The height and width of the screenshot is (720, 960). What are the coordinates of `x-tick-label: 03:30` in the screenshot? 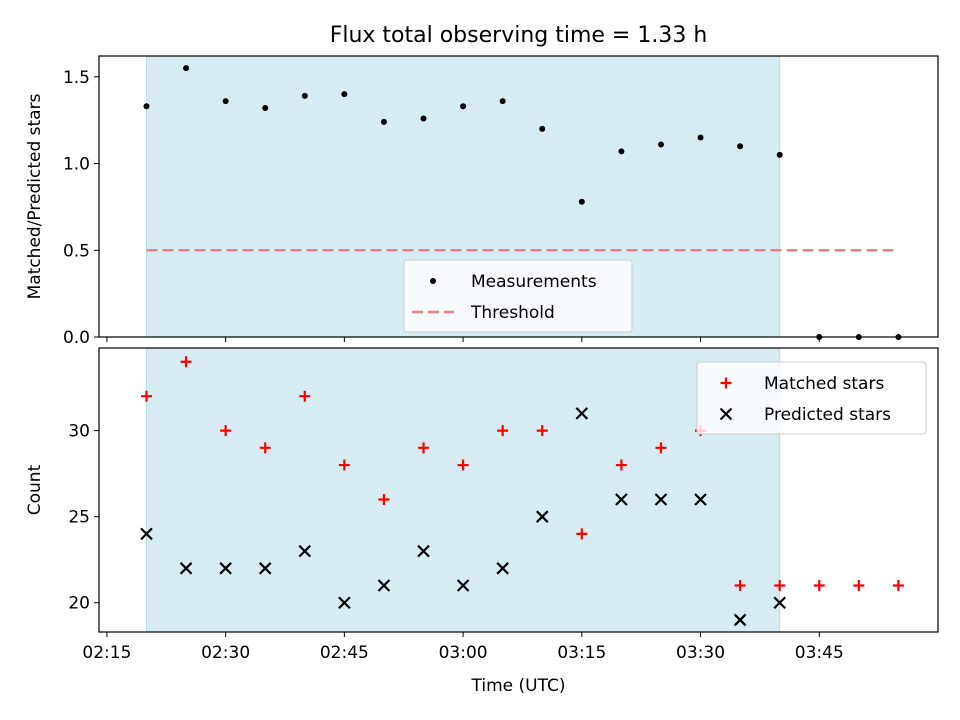 It's located at (700, 653).